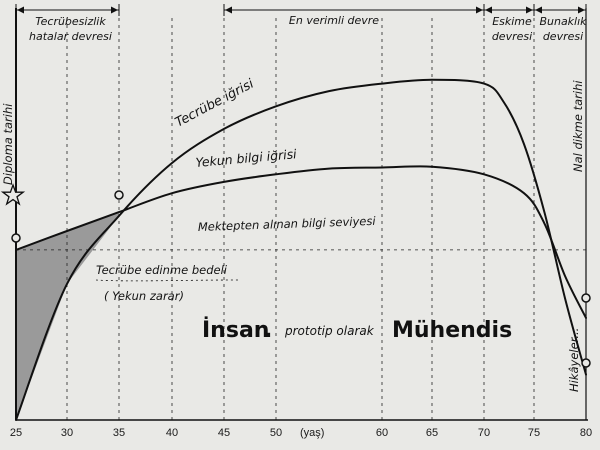  Describe the element at coordinates (119, 195) in the screenshot. I see `intersection-marker` at that location.